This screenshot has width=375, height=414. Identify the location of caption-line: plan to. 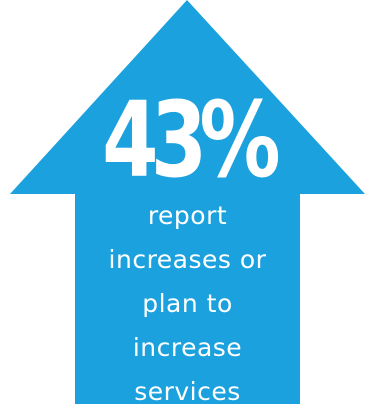
(187, 303).